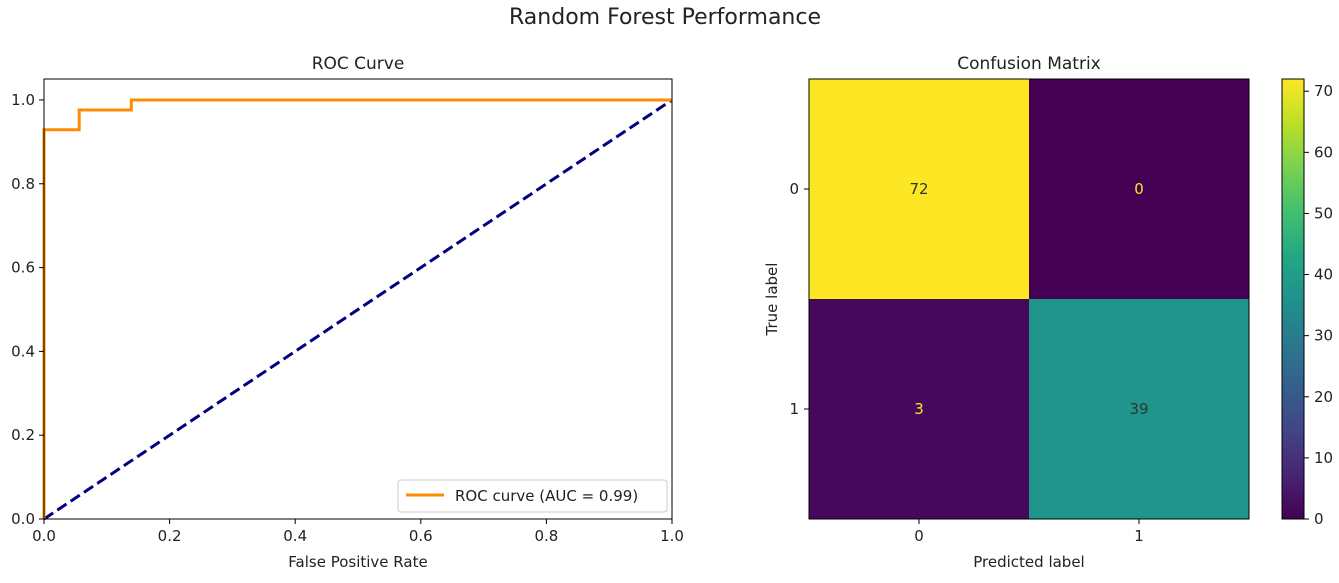 This screenshot has width=1339, height=583. Describe the element at coordinates (672, 536) in the screenshot. I see `roc-x-tick-label: 1.0` at that location.